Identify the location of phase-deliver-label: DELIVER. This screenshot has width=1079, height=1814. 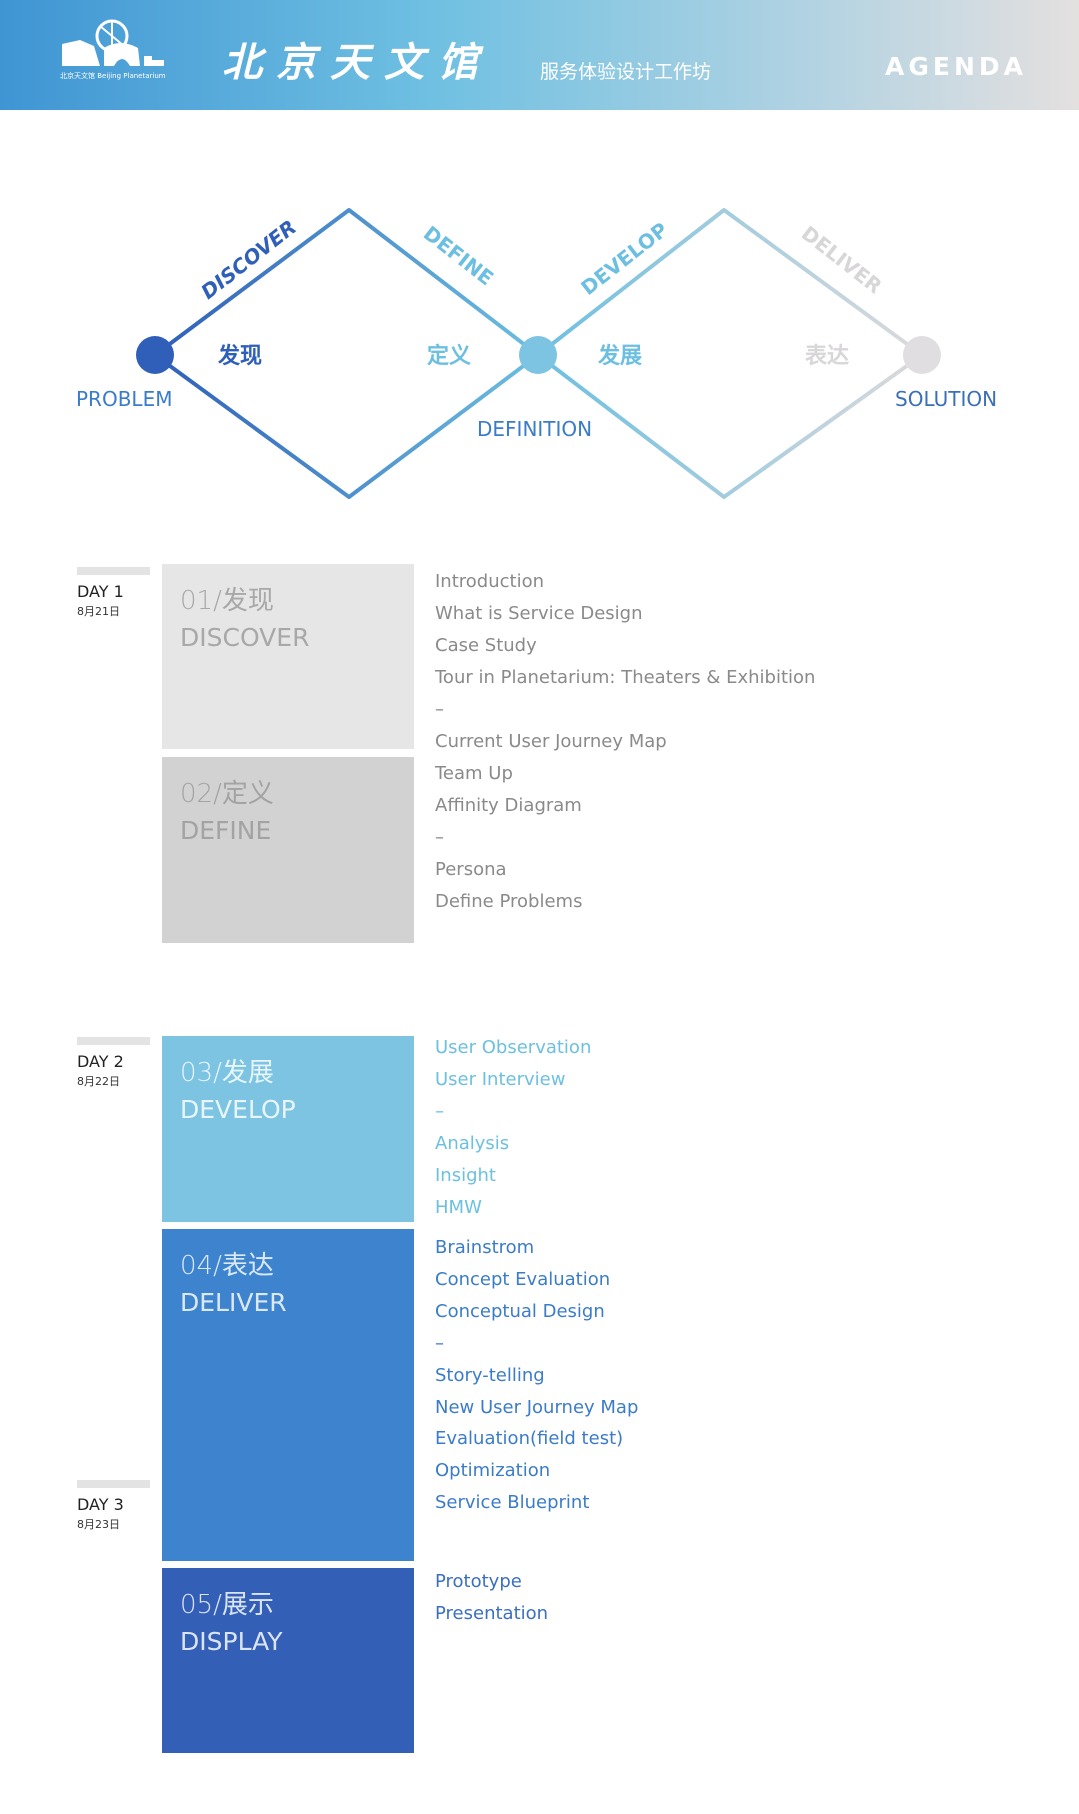
(842, 259).